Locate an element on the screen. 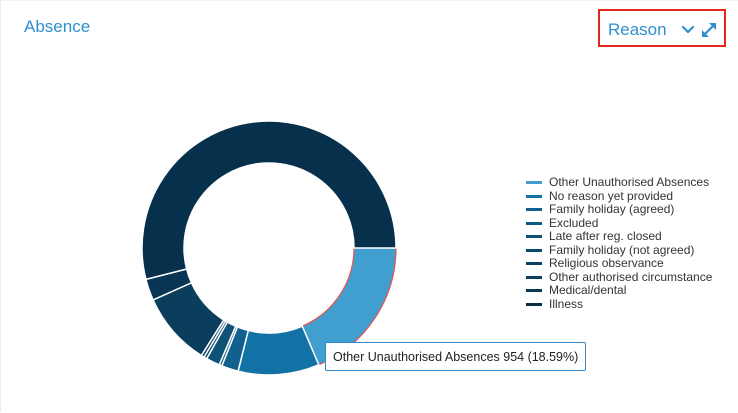  legend-item: Family holiday (not agreed) is located at coordinates (619, 250).